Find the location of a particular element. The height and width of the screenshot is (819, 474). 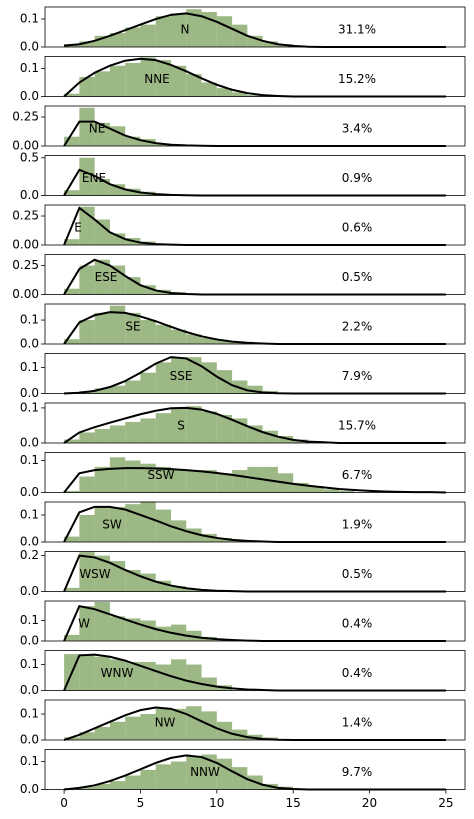

x-tick-label: 15 is located at coordinates (293, 803).